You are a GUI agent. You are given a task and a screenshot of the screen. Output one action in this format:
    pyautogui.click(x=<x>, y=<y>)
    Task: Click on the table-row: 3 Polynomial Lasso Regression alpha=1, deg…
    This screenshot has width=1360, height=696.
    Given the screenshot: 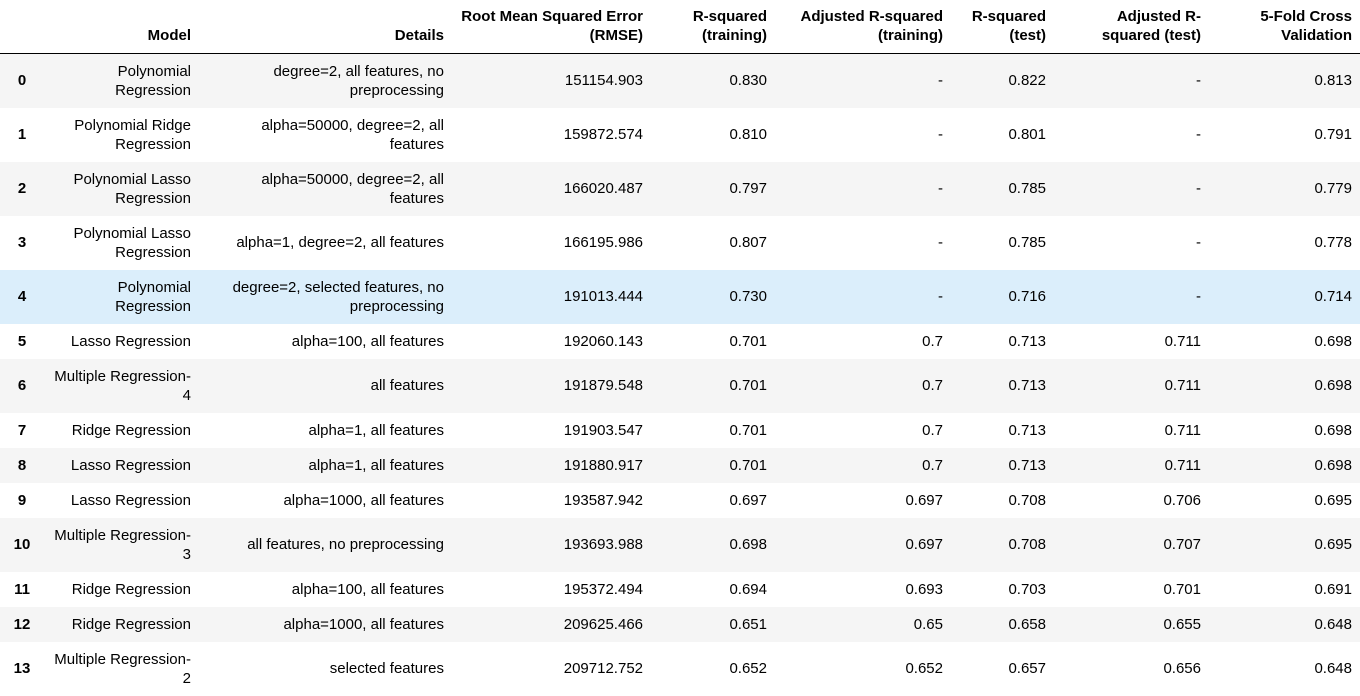 What is the action you would take?
    pyautogui.click(x=680, y=242)
    